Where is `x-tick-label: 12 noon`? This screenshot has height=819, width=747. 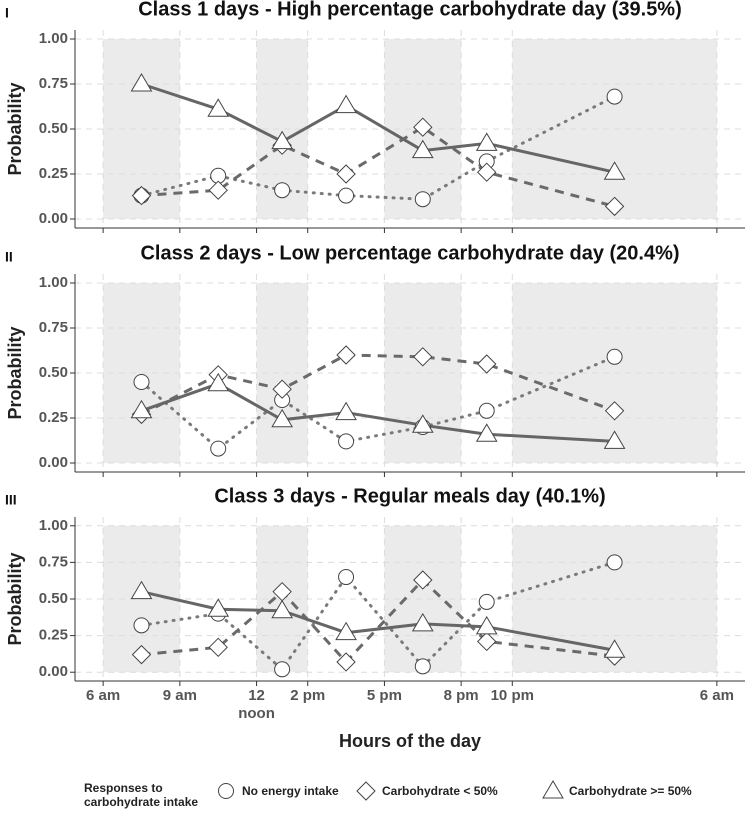 x-tick-label: 12 noon is located at coordinates (256, 704).